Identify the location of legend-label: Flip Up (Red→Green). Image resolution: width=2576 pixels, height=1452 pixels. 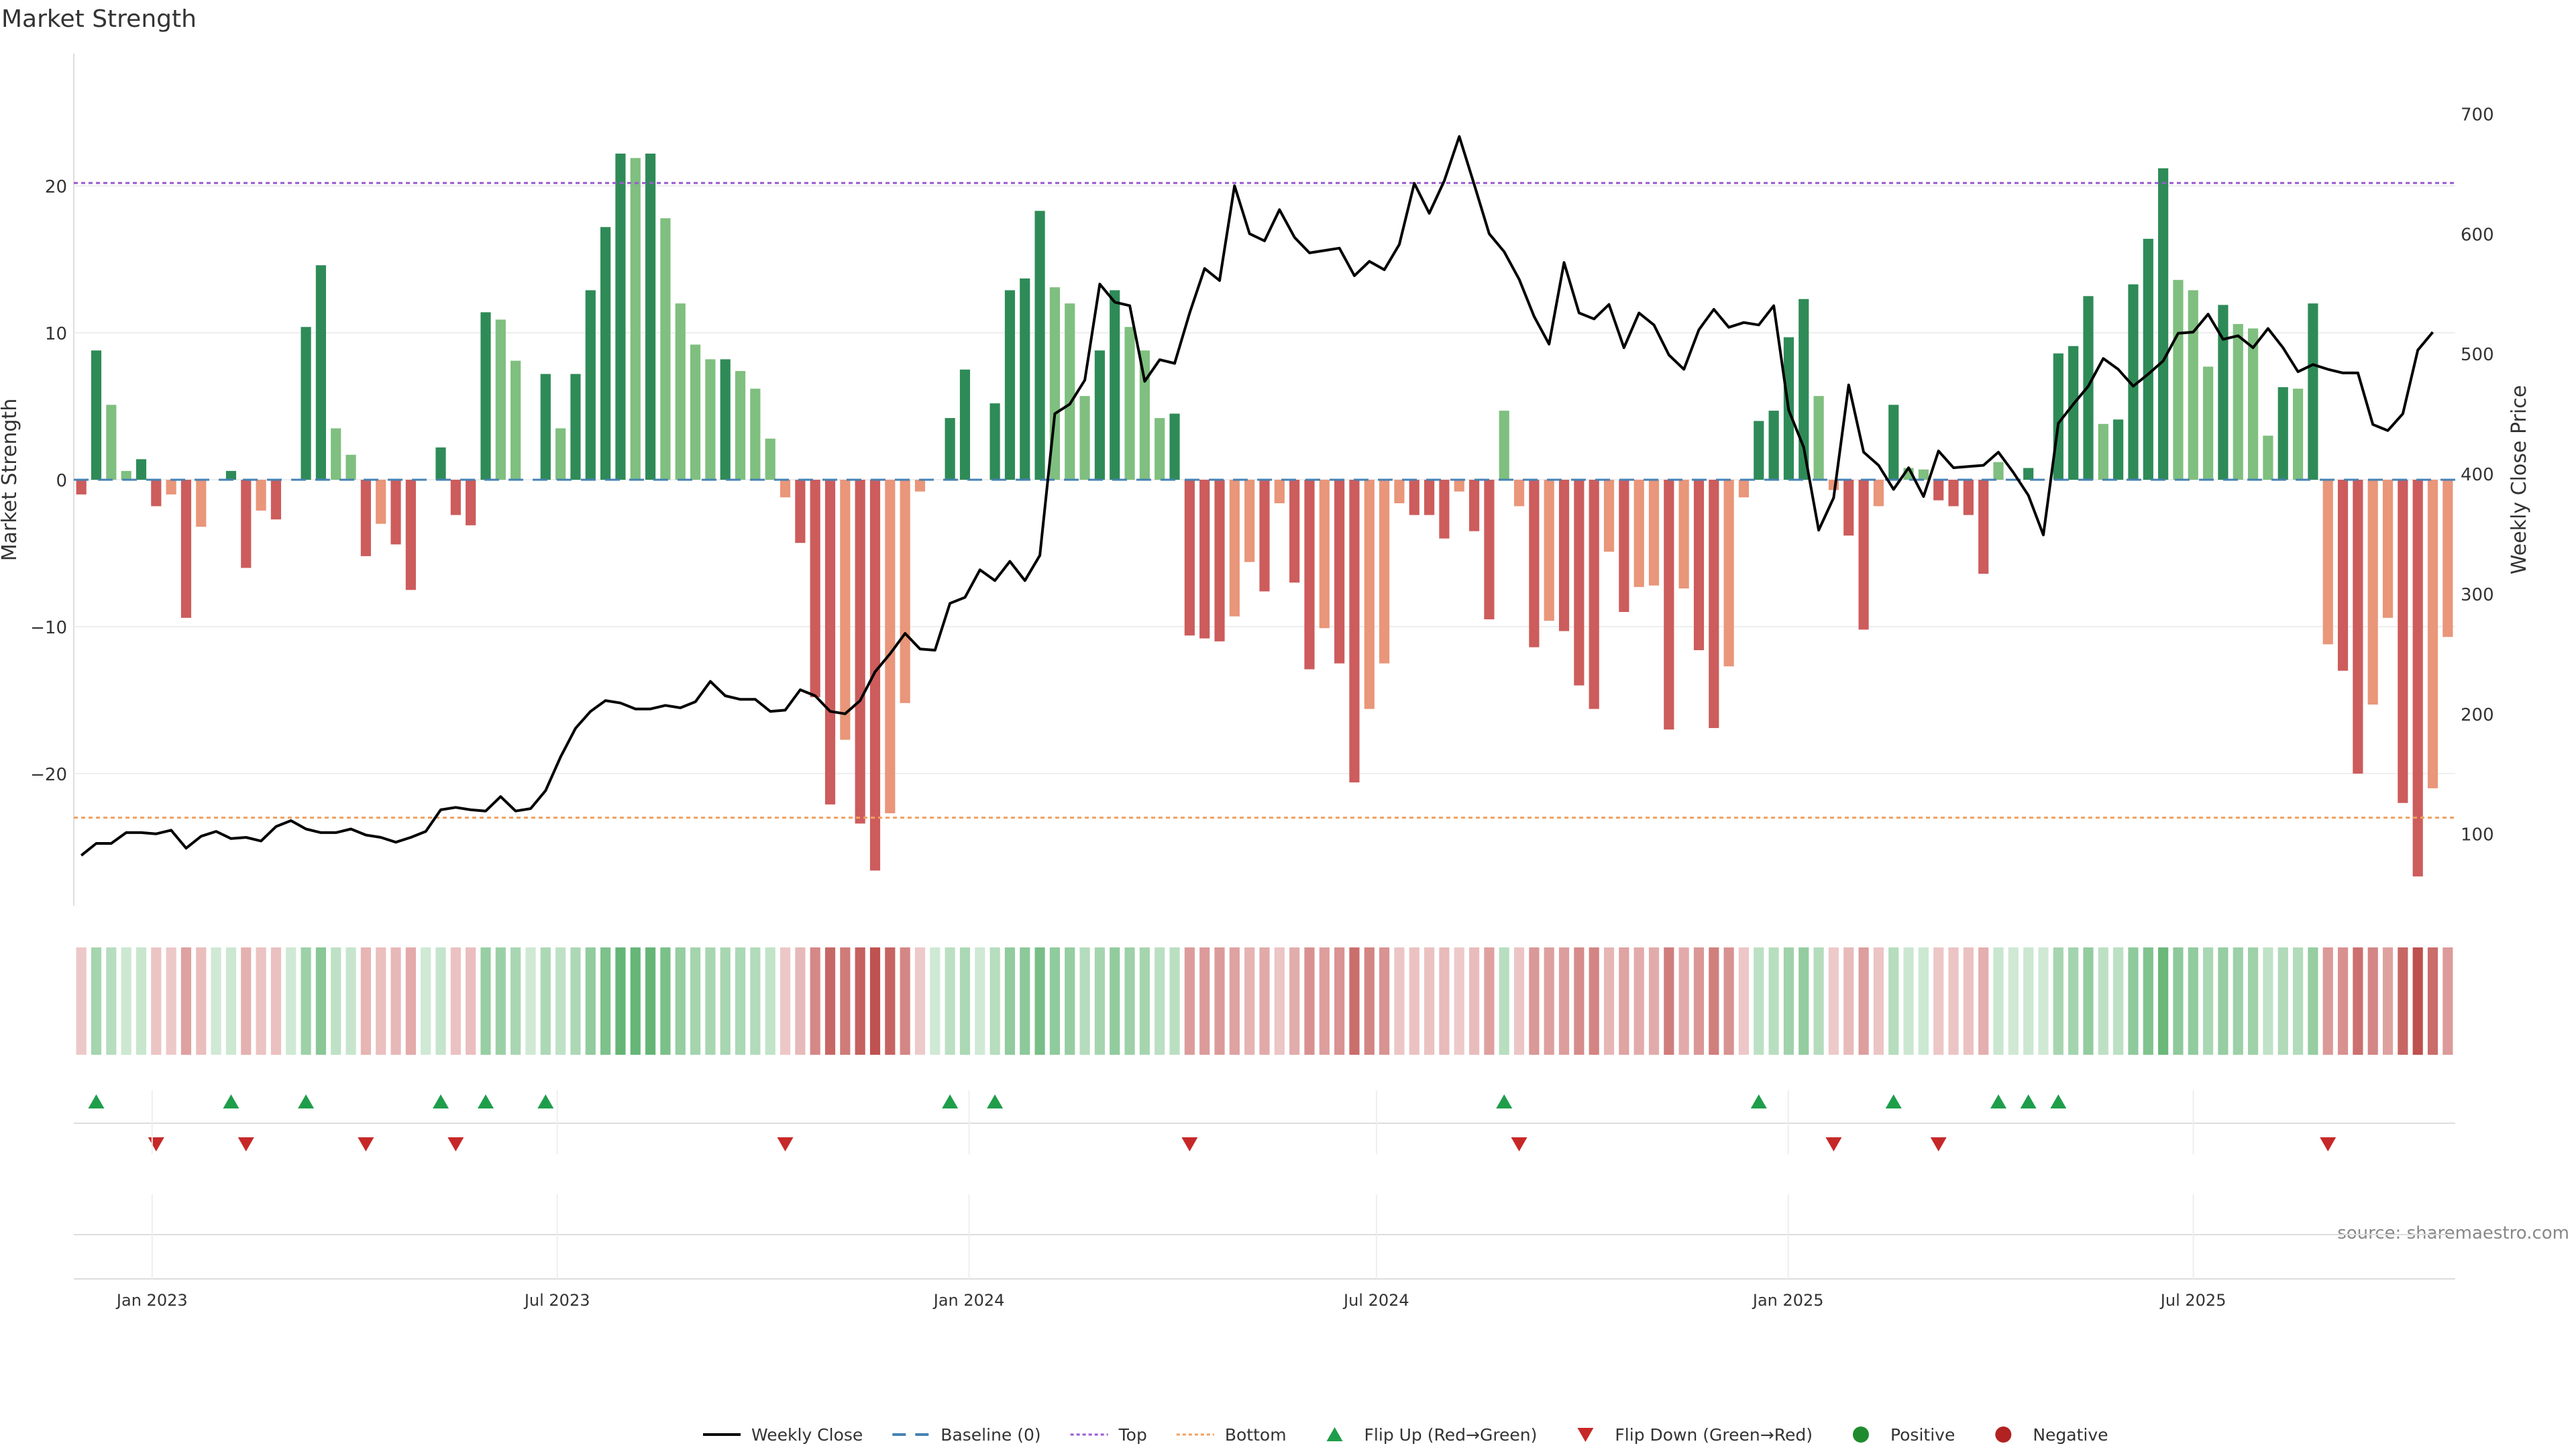
(1451, 1435).